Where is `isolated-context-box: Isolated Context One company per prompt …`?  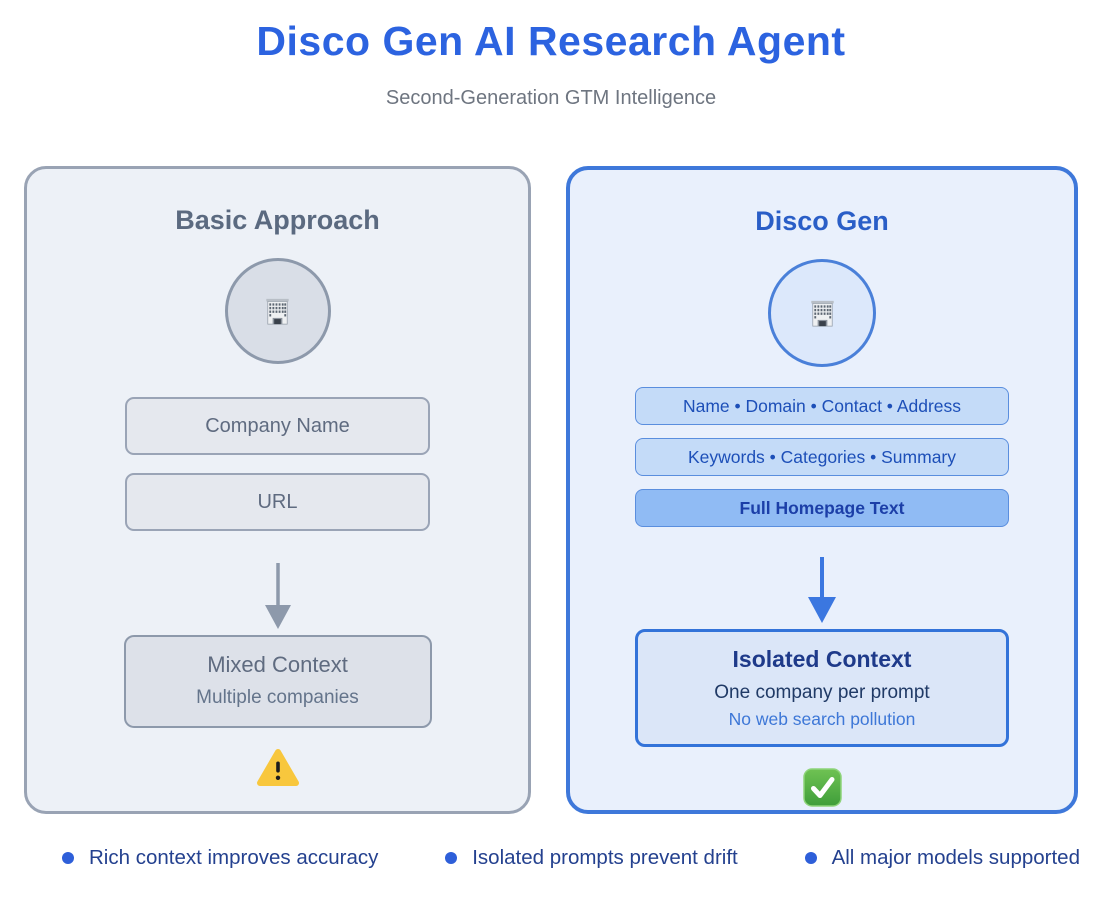 isolated-context-box: Isolated Context One company per prompt … is located at coordinates (822, 688).